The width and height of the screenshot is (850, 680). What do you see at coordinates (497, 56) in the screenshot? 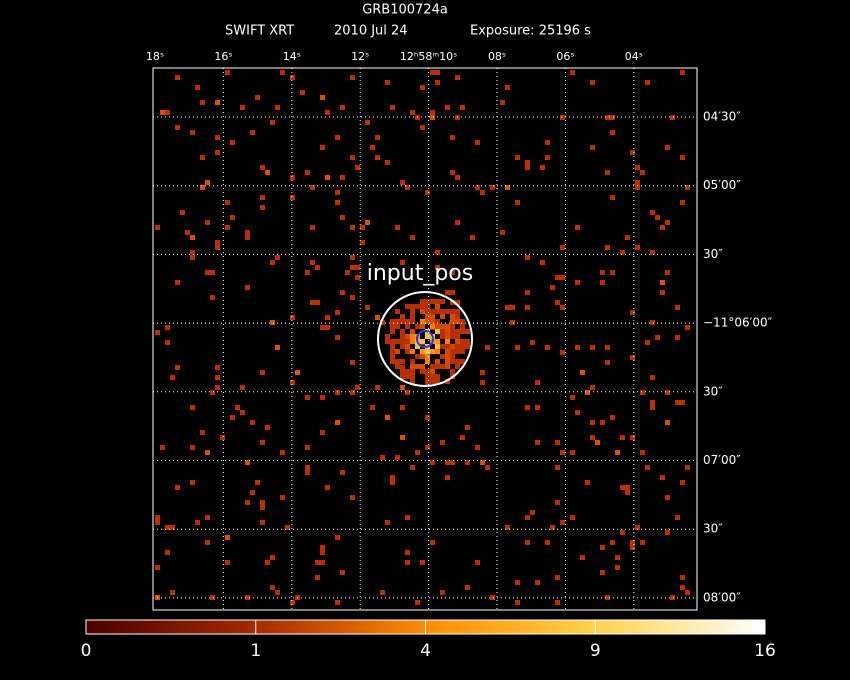
I see `x-tick-label: 08ˢ` at bounding box center [497, 56].